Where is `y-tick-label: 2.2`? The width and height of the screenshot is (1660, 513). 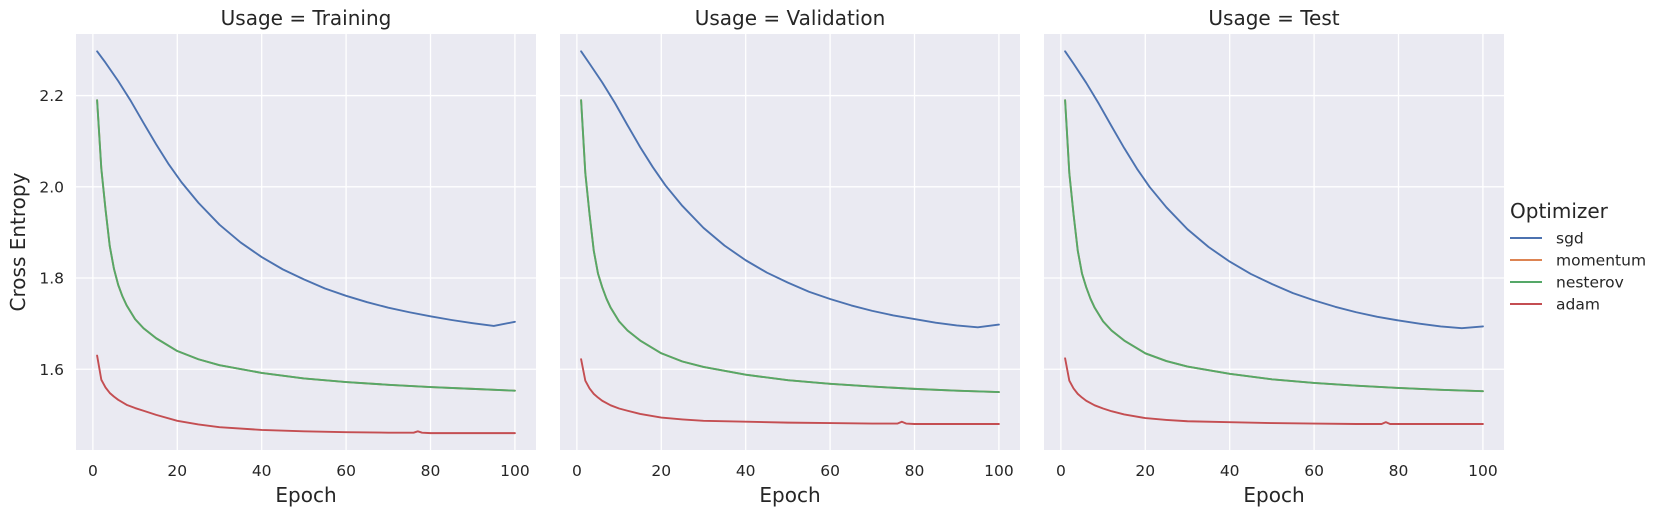 y-tick-label: 2.2 is located at coordinates (51, 96).